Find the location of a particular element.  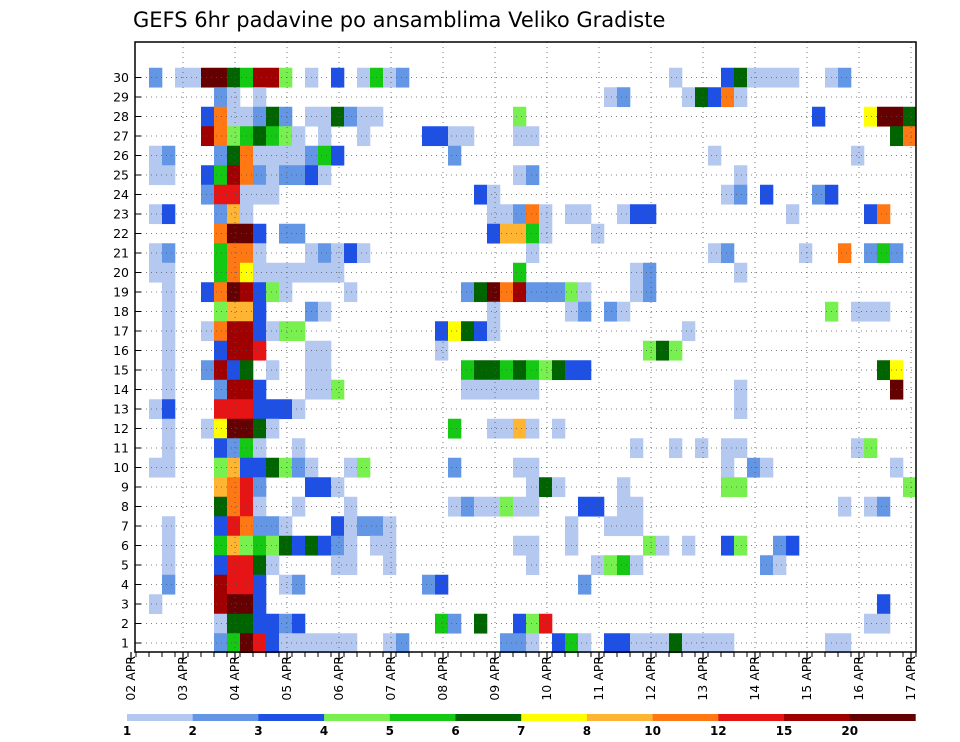

legend-label: 7 is located at coordinates (521, 731).